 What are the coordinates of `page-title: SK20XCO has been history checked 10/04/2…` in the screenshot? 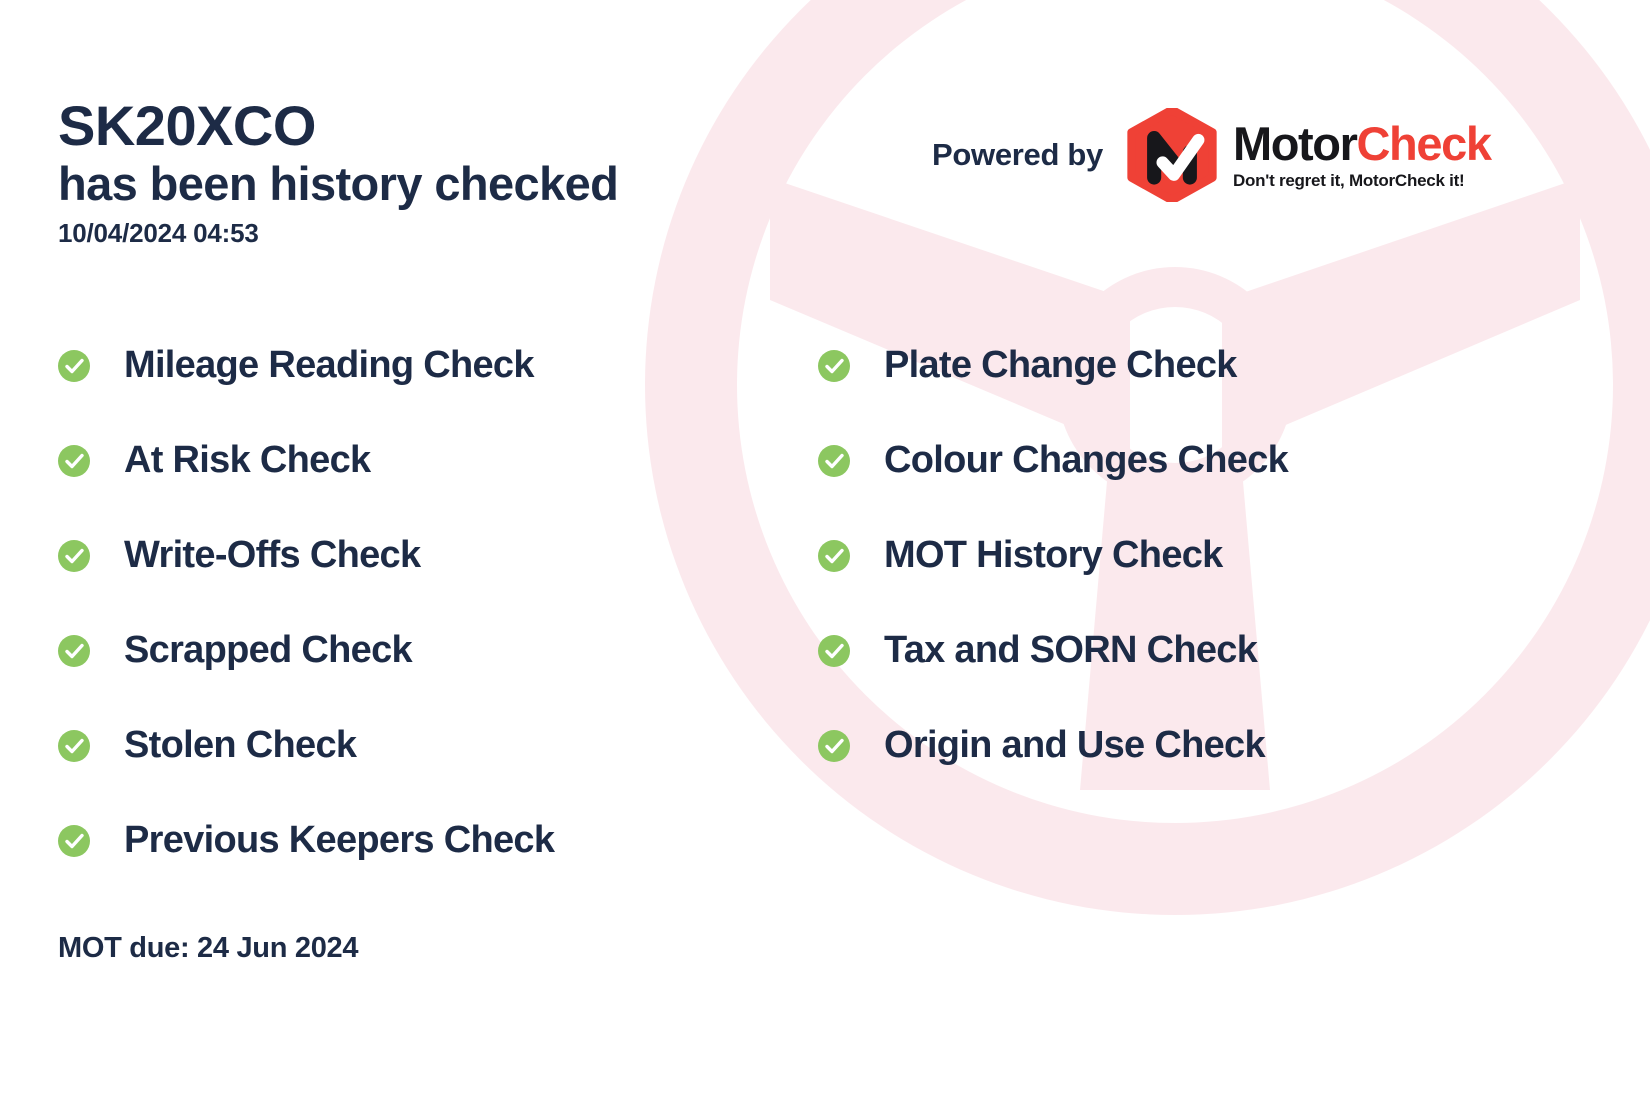 It's located at (438, 171).